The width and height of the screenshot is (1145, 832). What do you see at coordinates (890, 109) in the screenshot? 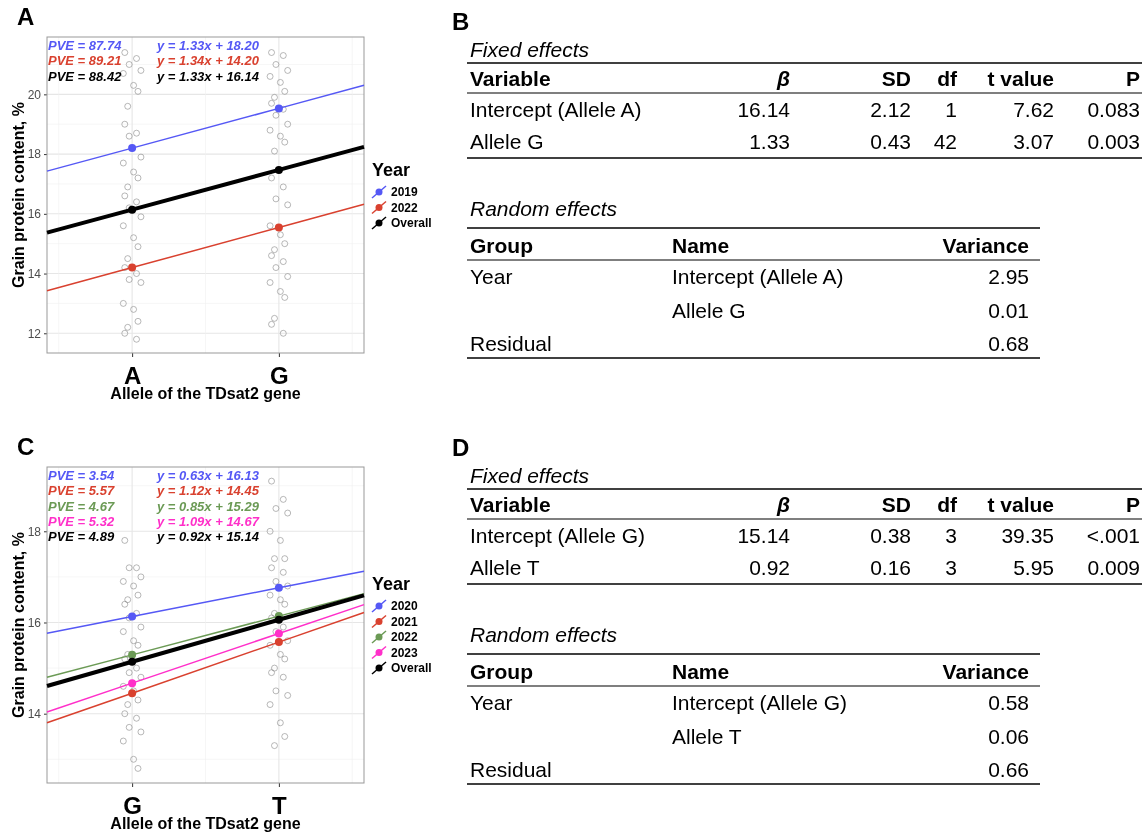
I see `text: 2.12` at bounding box center [890, 109].